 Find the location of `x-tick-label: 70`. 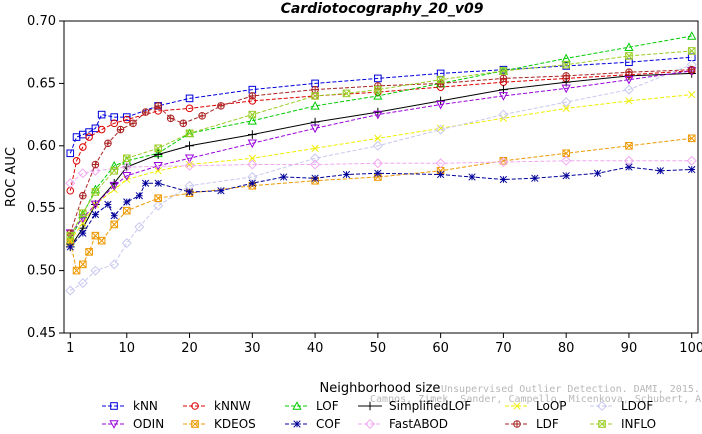

x-tick-label: 70 is located at coordinates (503, 348).